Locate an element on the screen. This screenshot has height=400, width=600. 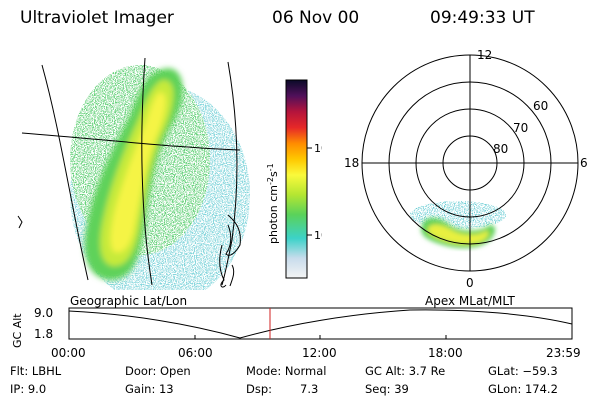
time-tick-2359: 23:59 is located at coordinates (563, 353).